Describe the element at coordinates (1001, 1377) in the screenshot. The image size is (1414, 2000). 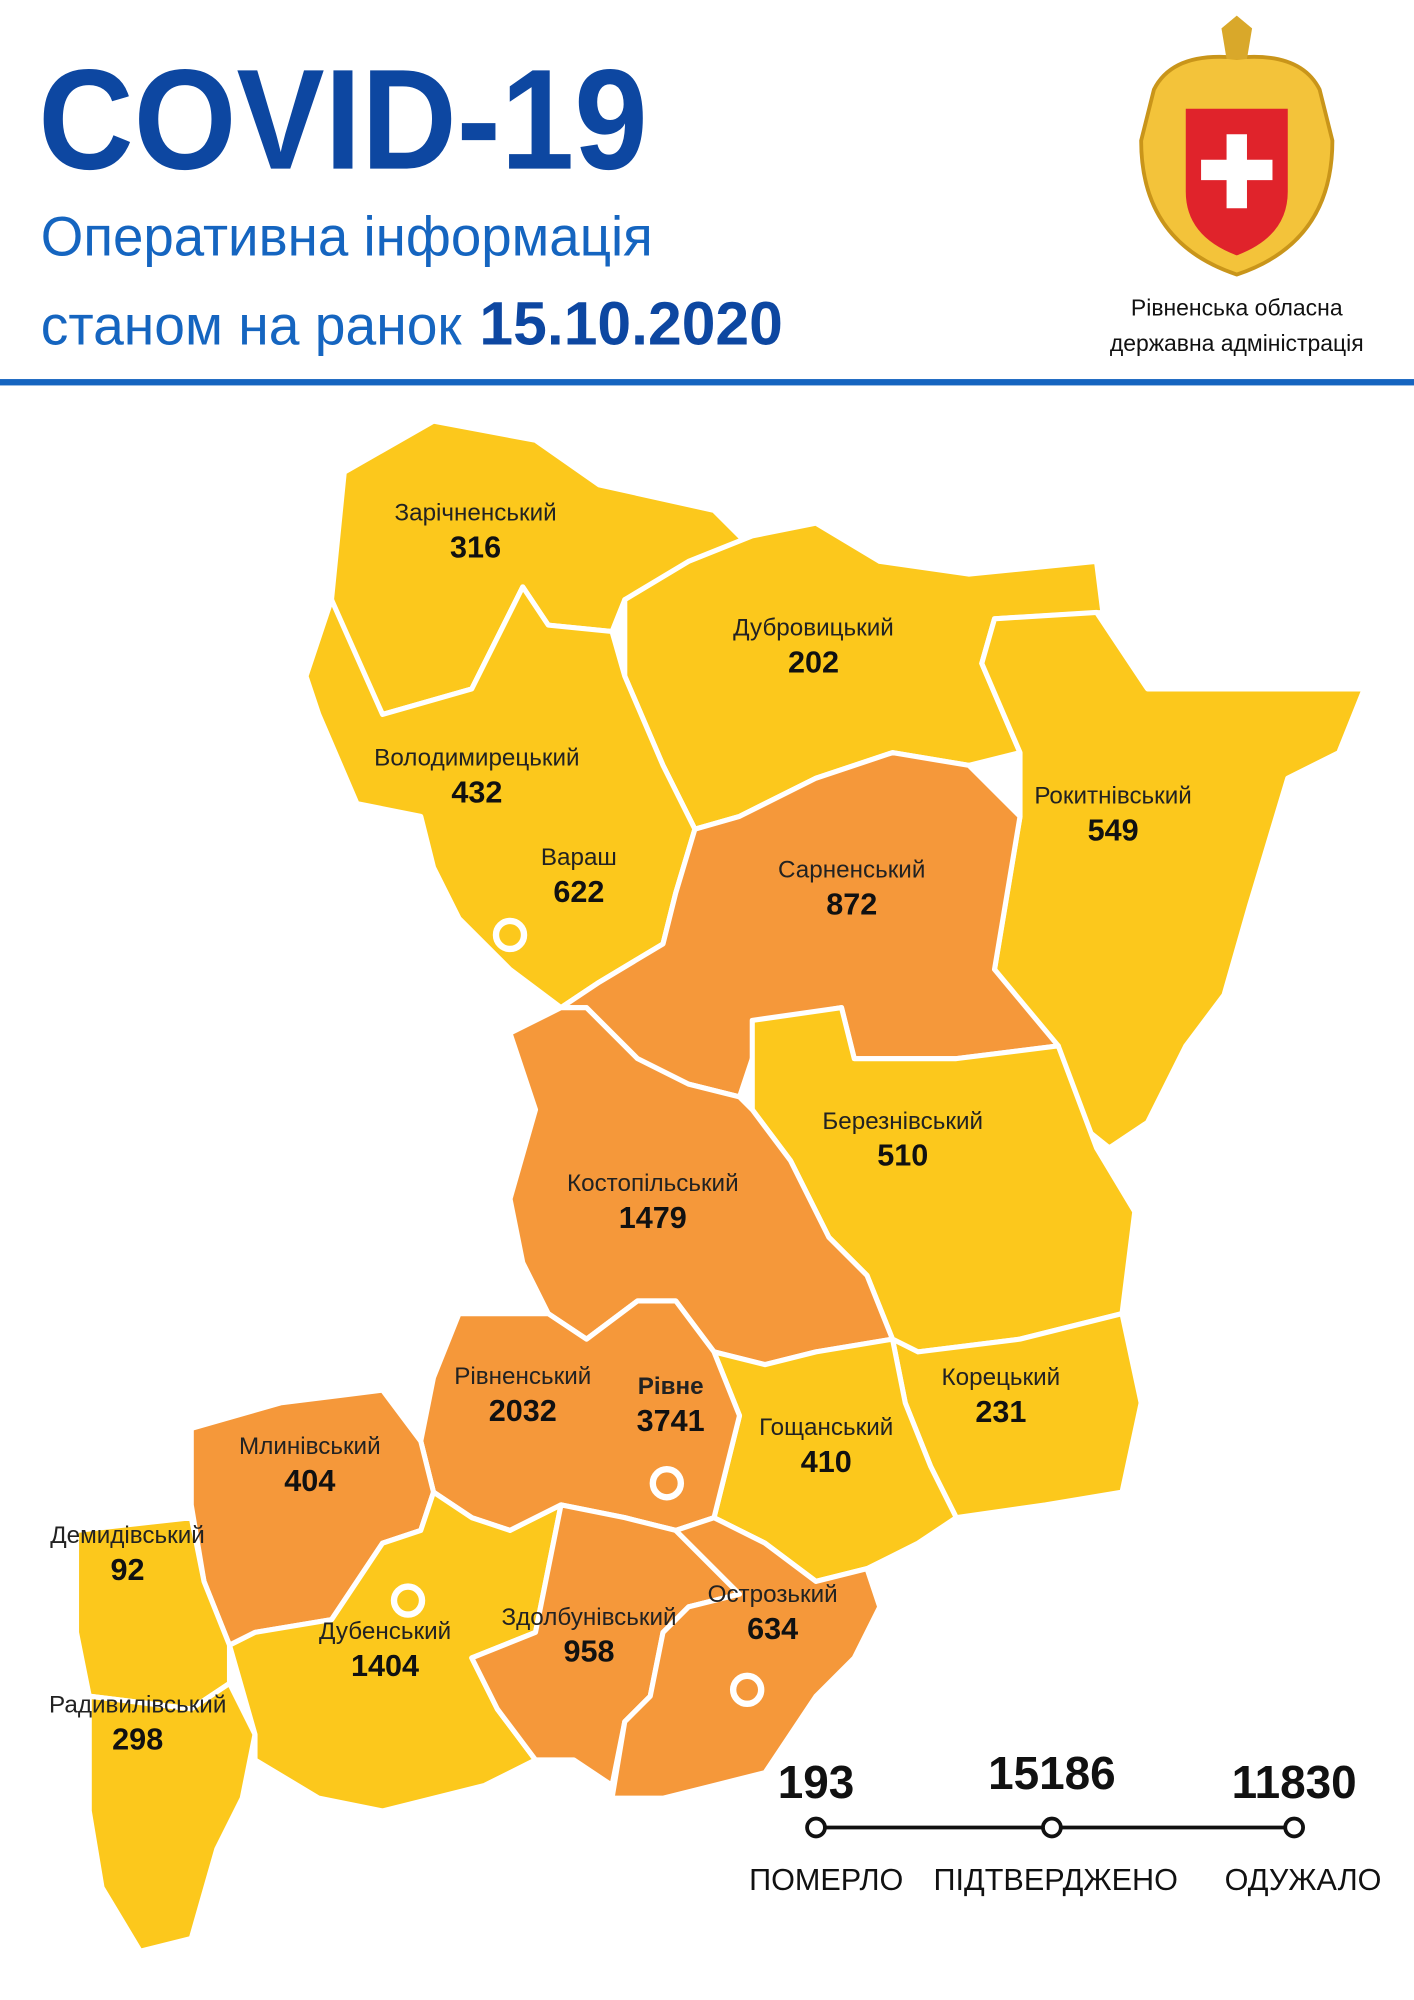
I see `district-name: Корецький` at that location.